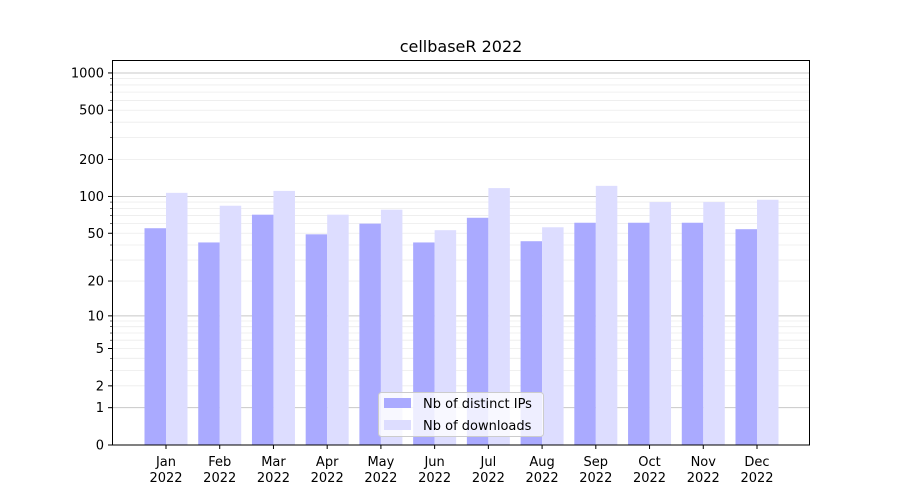  I want to click on x-tick-label: Jul, so click(488, 462).